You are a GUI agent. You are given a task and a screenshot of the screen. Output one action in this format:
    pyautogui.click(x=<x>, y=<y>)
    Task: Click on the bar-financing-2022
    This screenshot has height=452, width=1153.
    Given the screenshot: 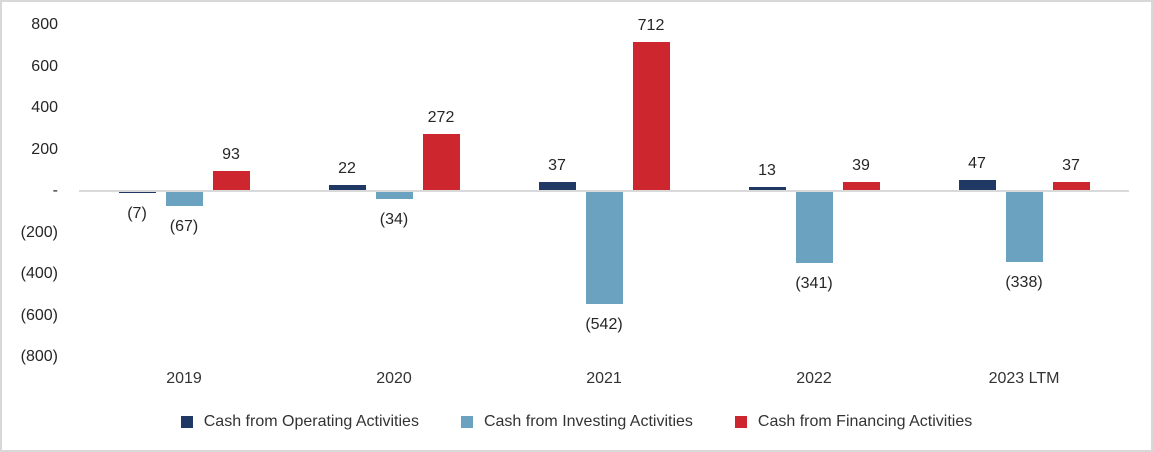 What is the action you would take?
    pyautogui.click(x=861, y=185)
    